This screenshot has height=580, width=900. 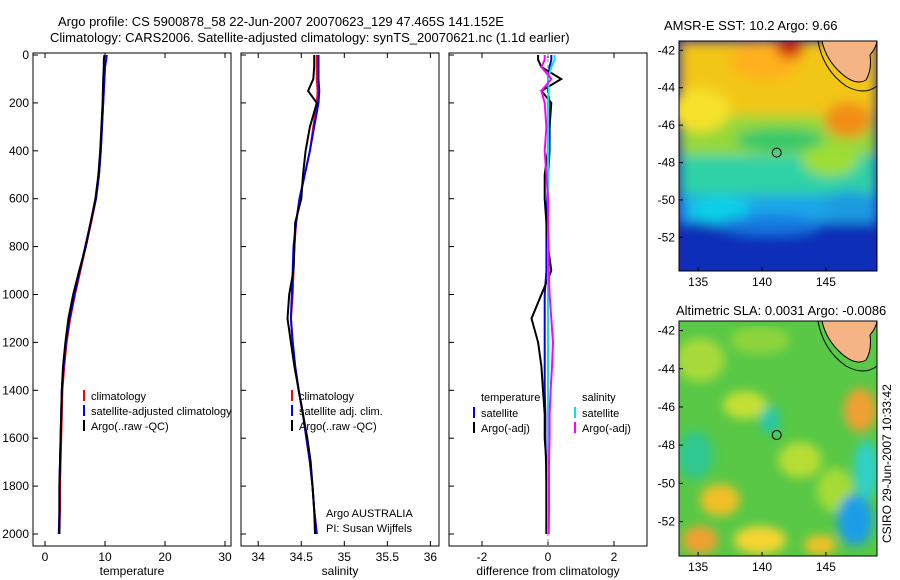 What do you see at coordinates (510, 398) in the screenshot?
I see `legend-header: temperature` at bounding box center [510, 398].